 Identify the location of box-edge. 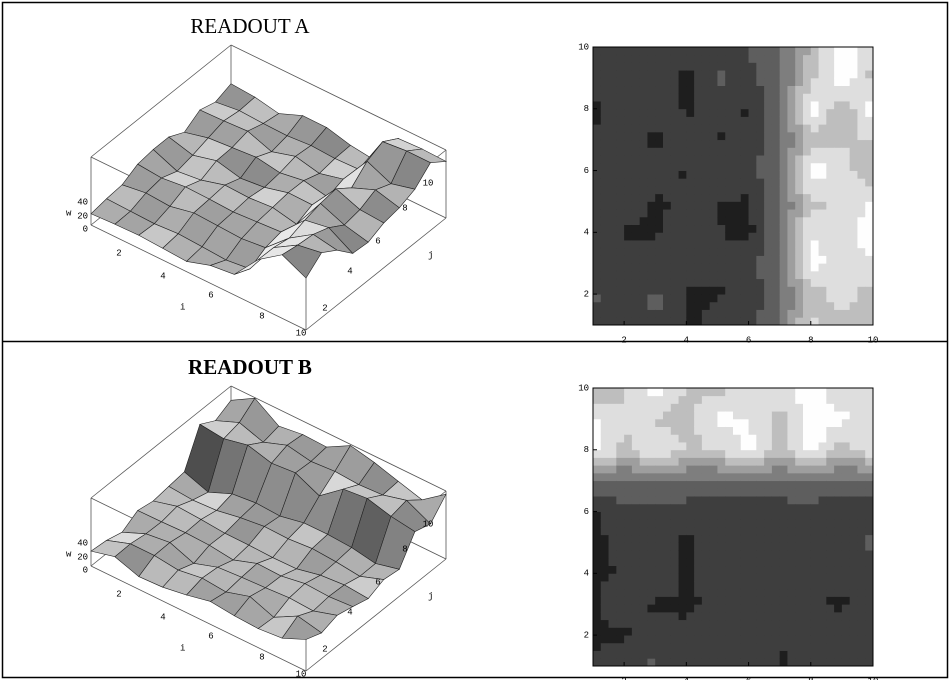
(198, 277).